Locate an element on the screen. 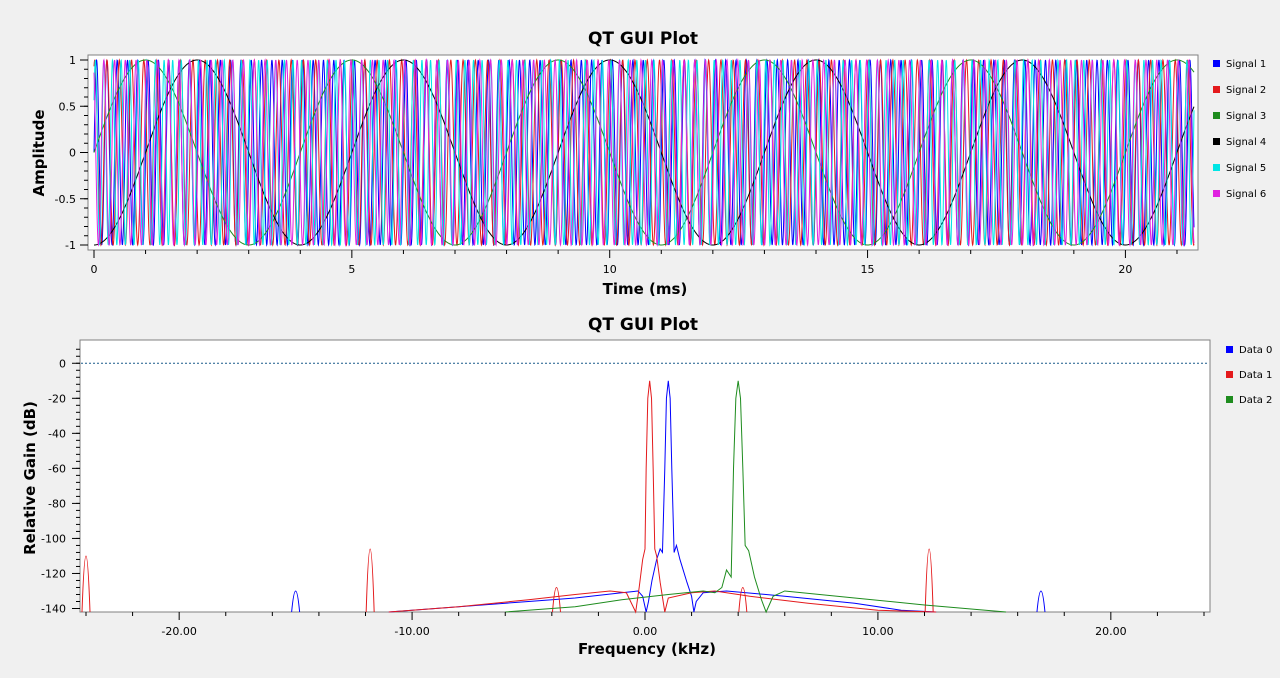 Image resolution: width=1280 pixels, height=678 pixels. time-y-tick-label: -1 is located at coordinates (70, 245).